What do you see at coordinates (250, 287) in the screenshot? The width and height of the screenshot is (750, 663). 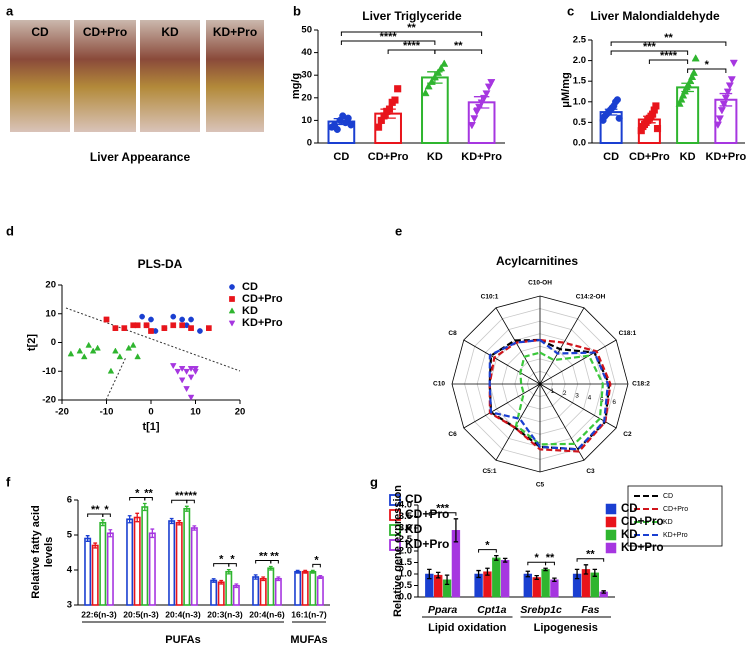 I see `legend-label: CD` at bounding box center [250, 287].